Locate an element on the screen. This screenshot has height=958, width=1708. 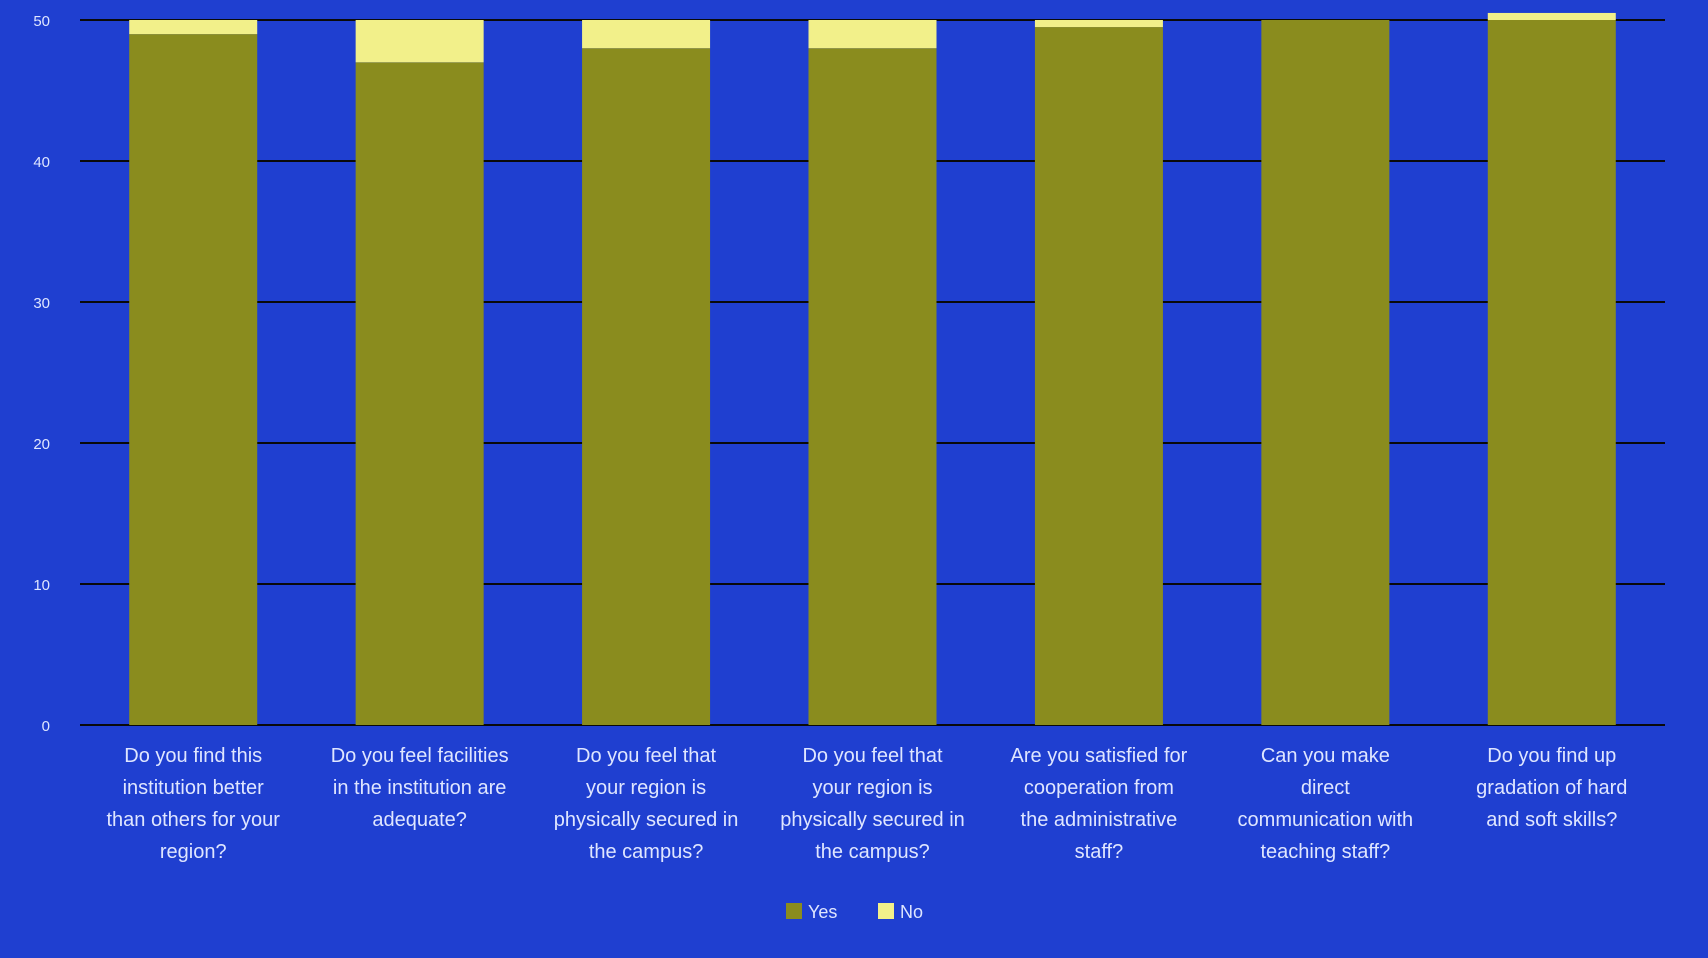
x-category-label-line: Do you find this is located at coordinates (193, 756).